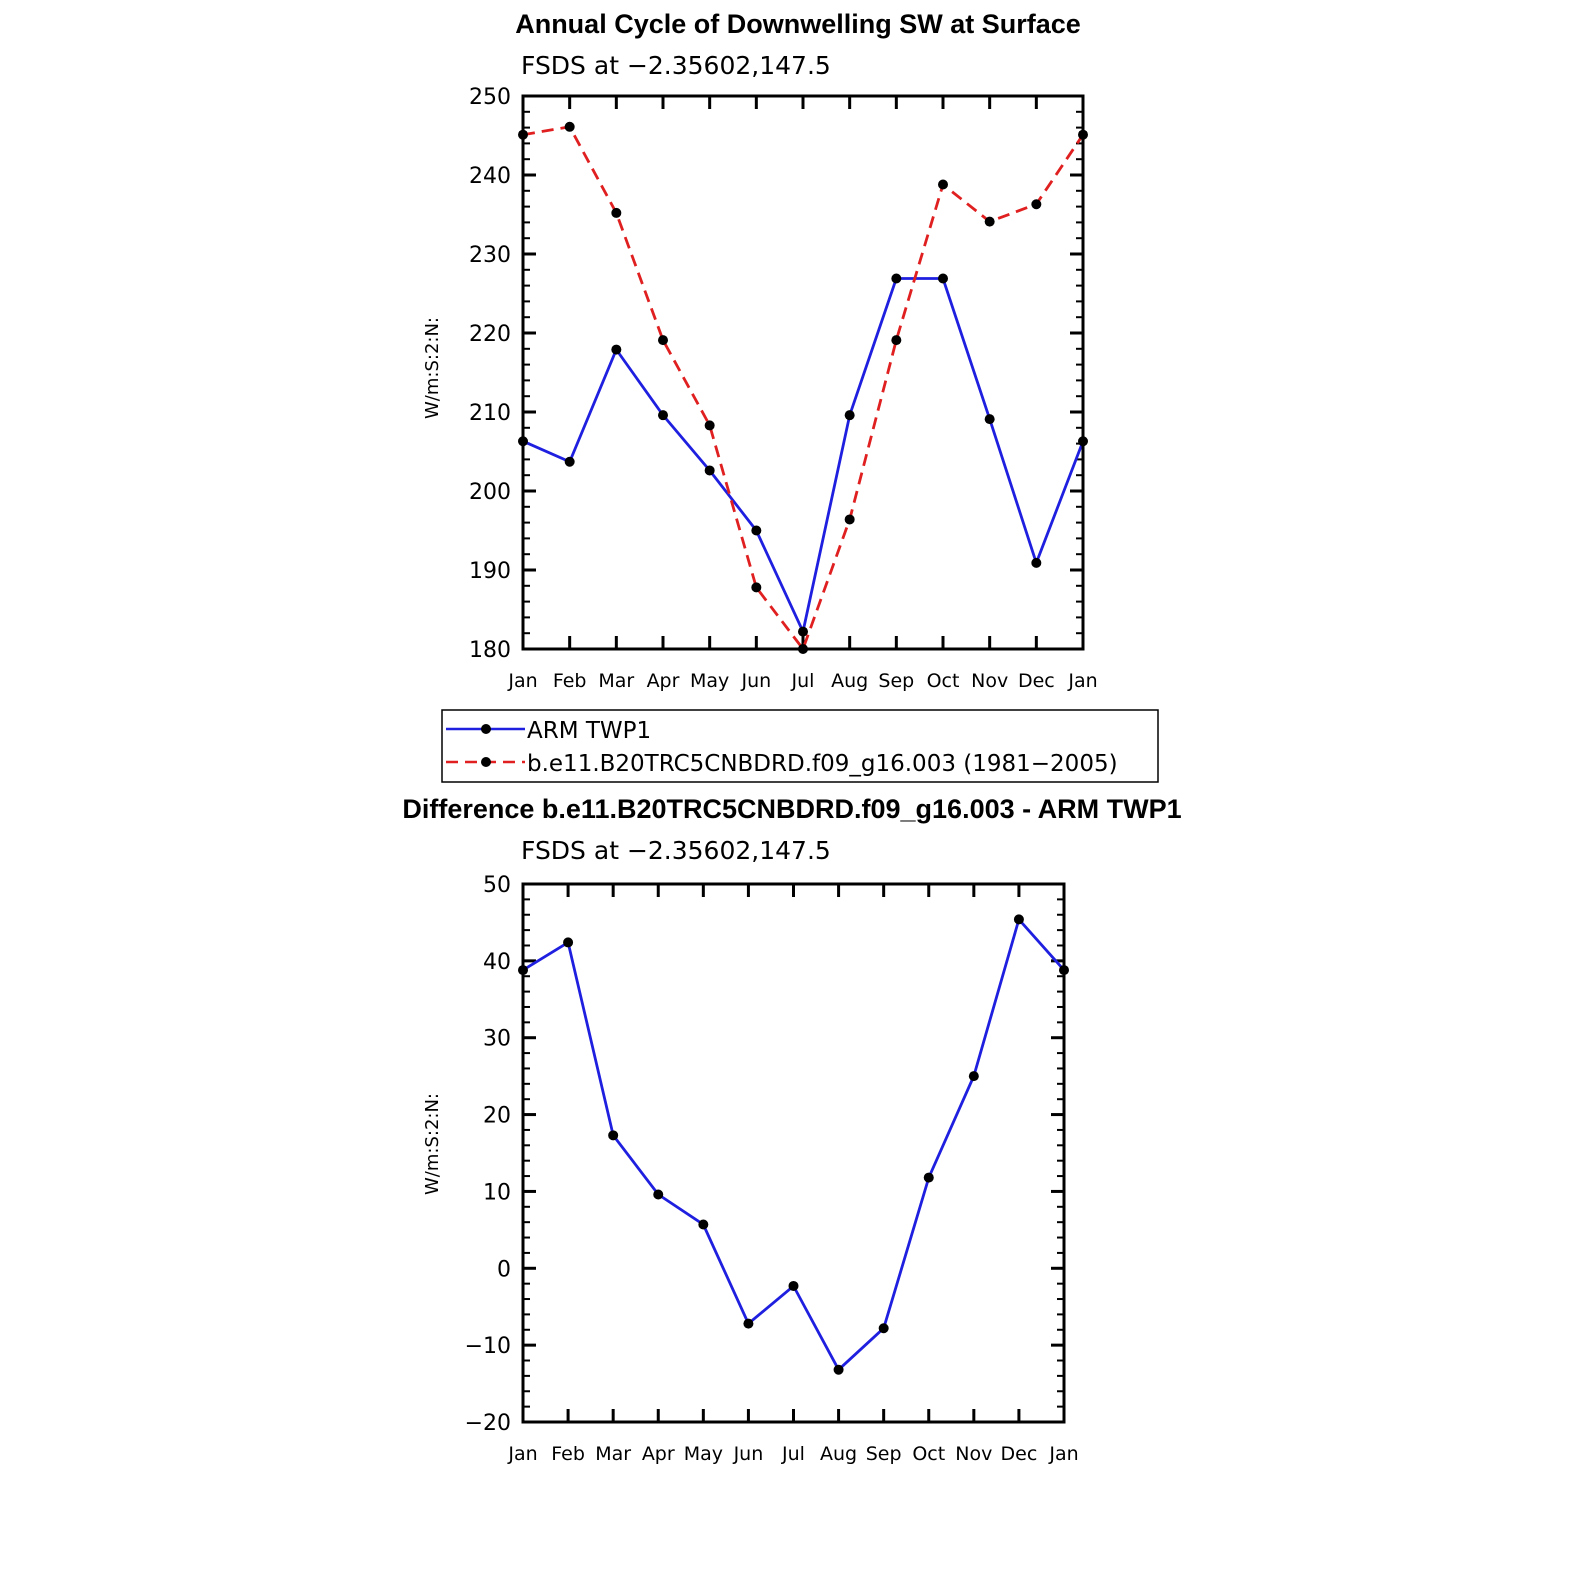 Image resolution: width=1575 pixels, height=1575 pixels. I want to click on y-tick-label: 180, so click(490, 650).